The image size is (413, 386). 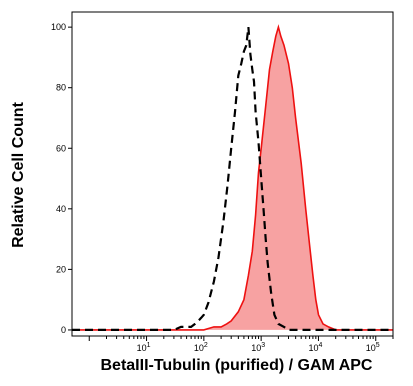 I want to click on y-tick-label: 80, so click(x=61, y=88).